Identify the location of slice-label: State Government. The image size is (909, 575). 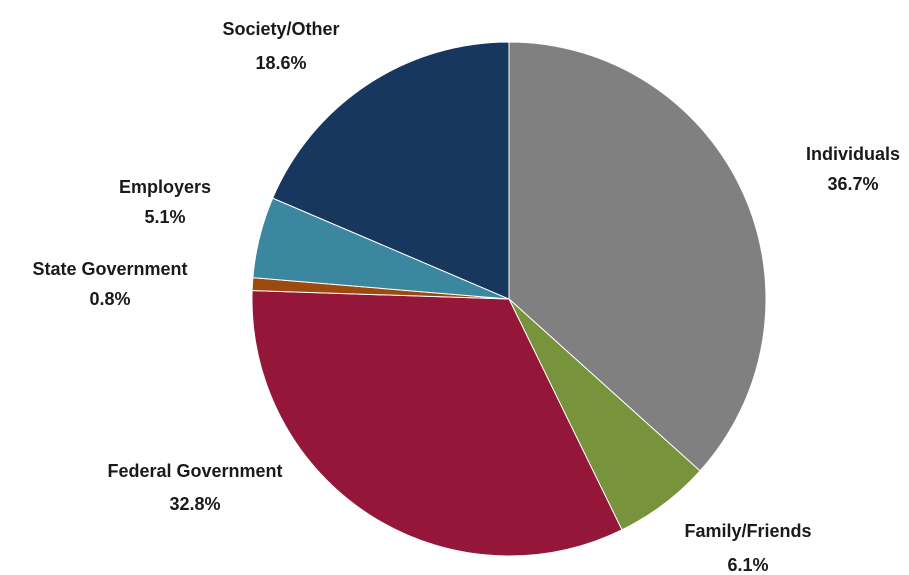
(109, 269).